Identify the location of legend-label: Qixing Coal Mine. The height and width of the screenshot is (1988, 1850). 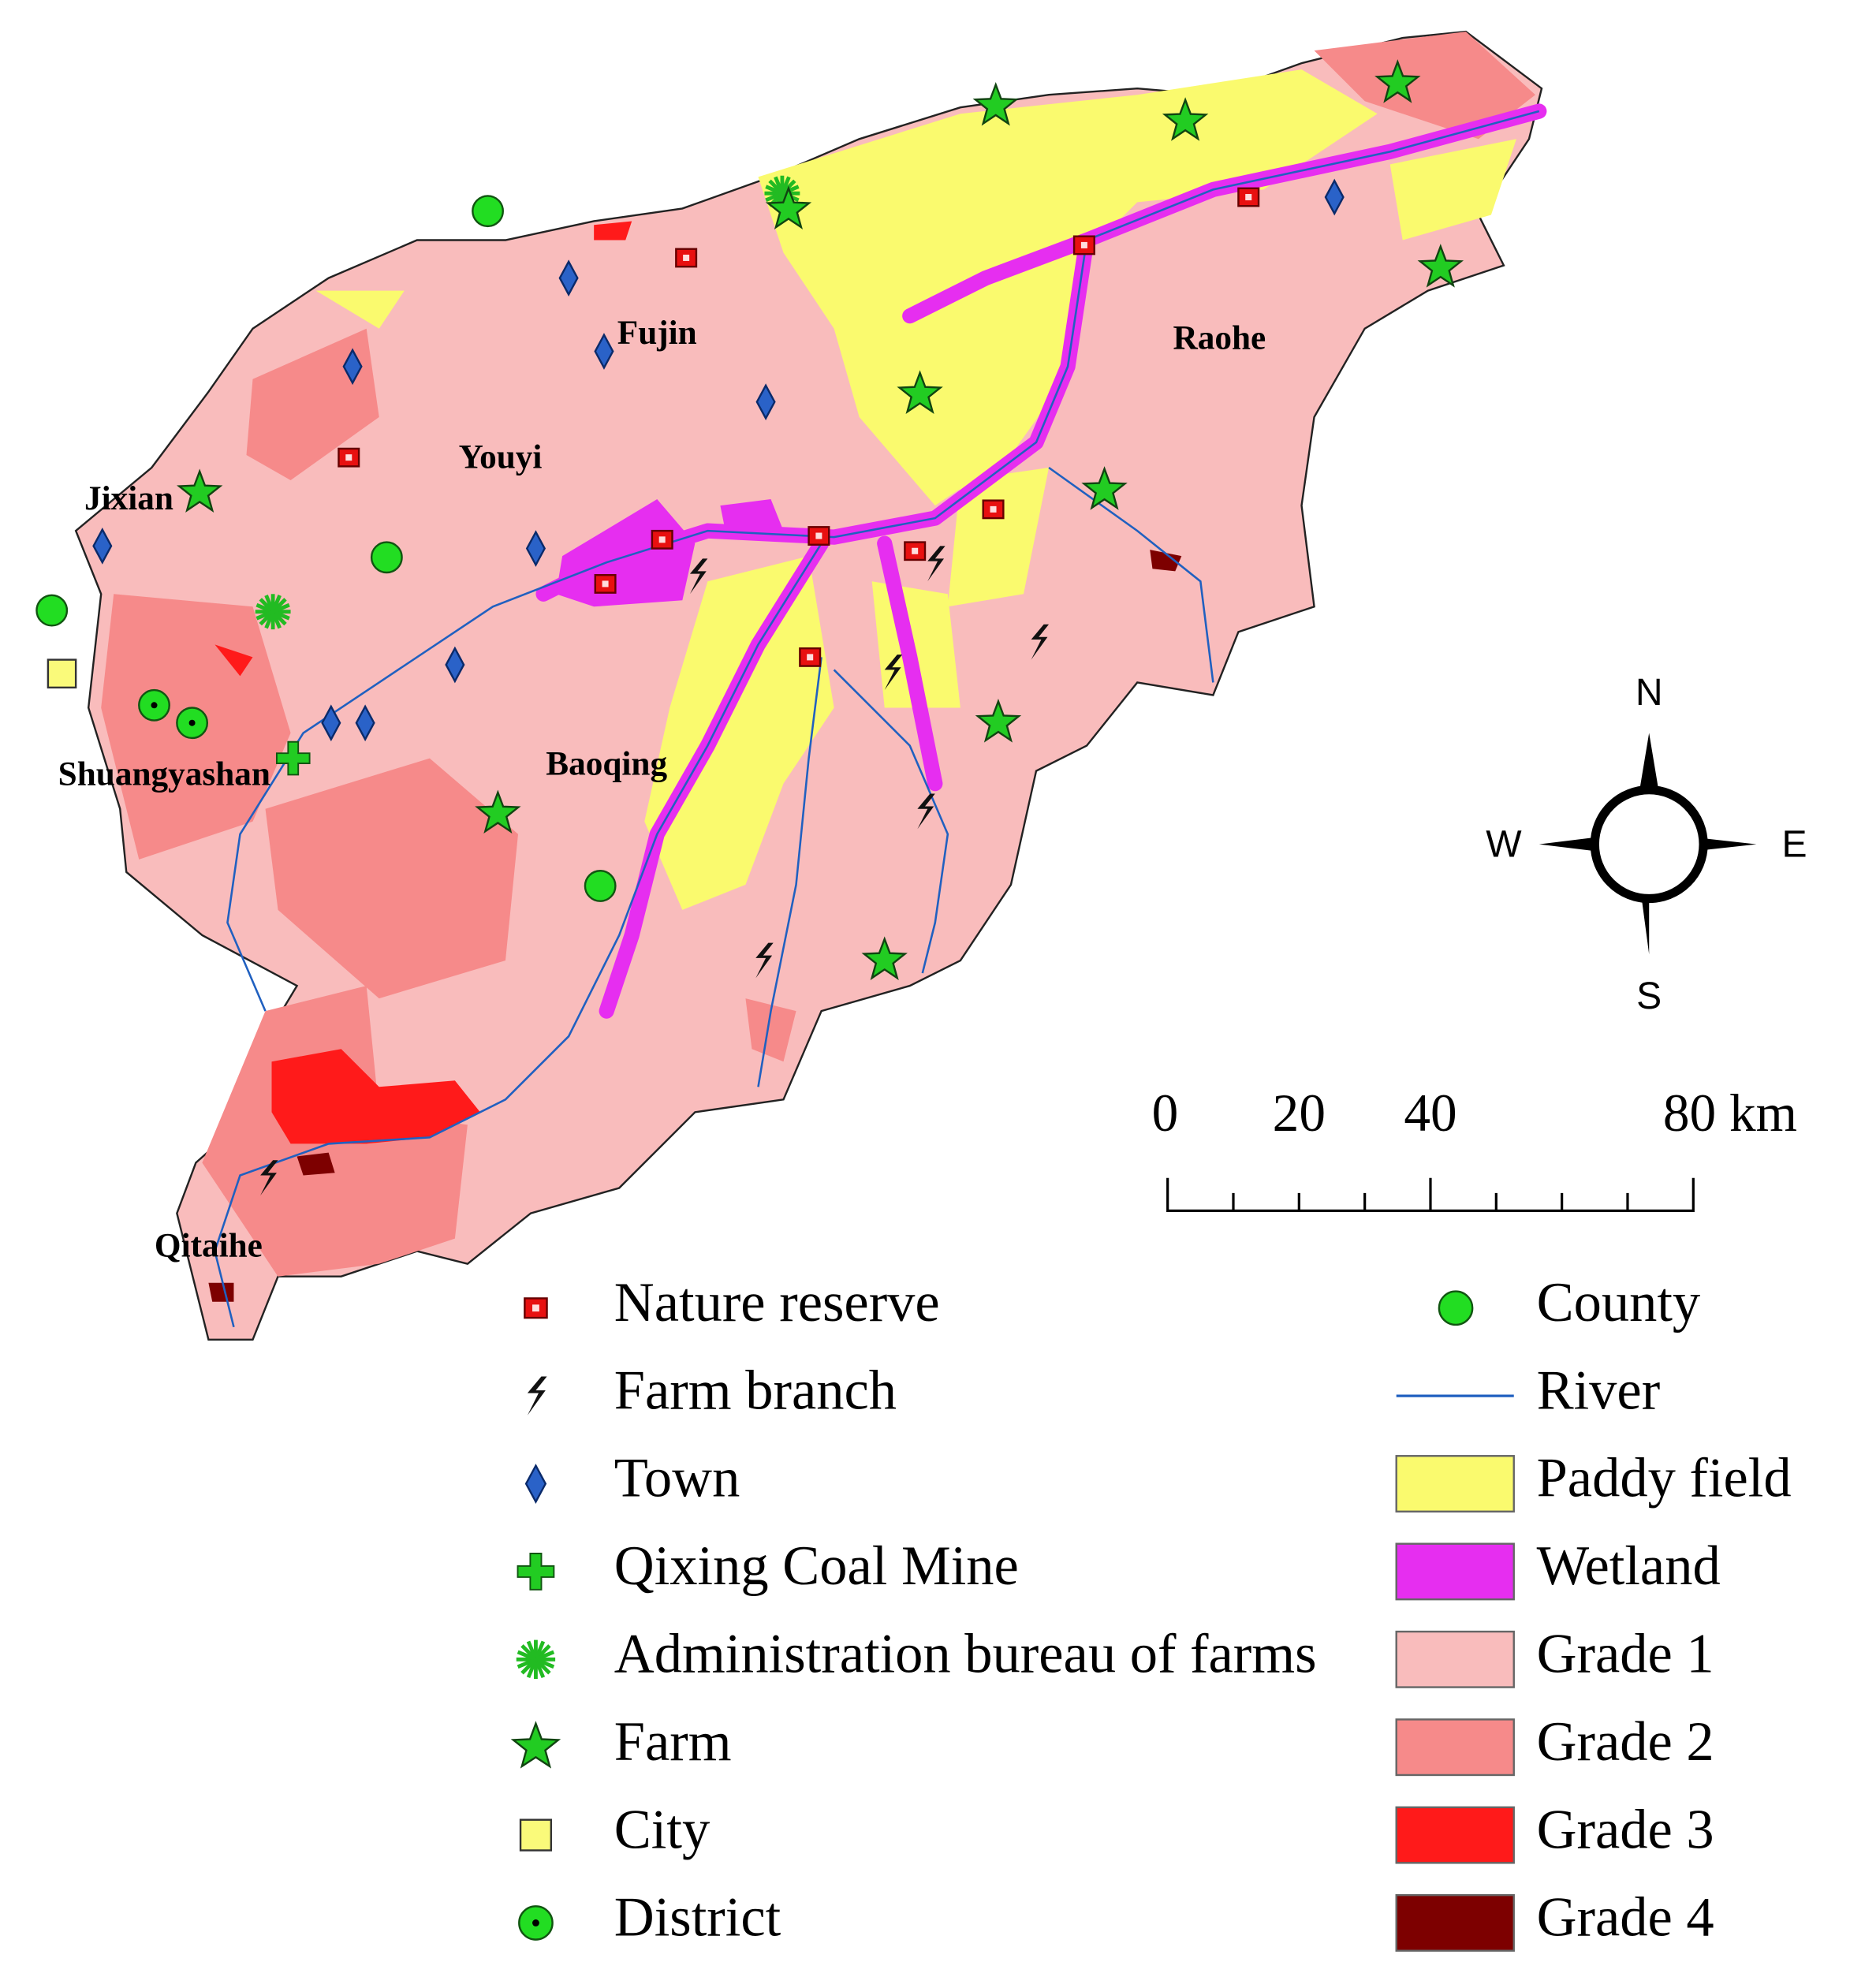
(816, 1566).